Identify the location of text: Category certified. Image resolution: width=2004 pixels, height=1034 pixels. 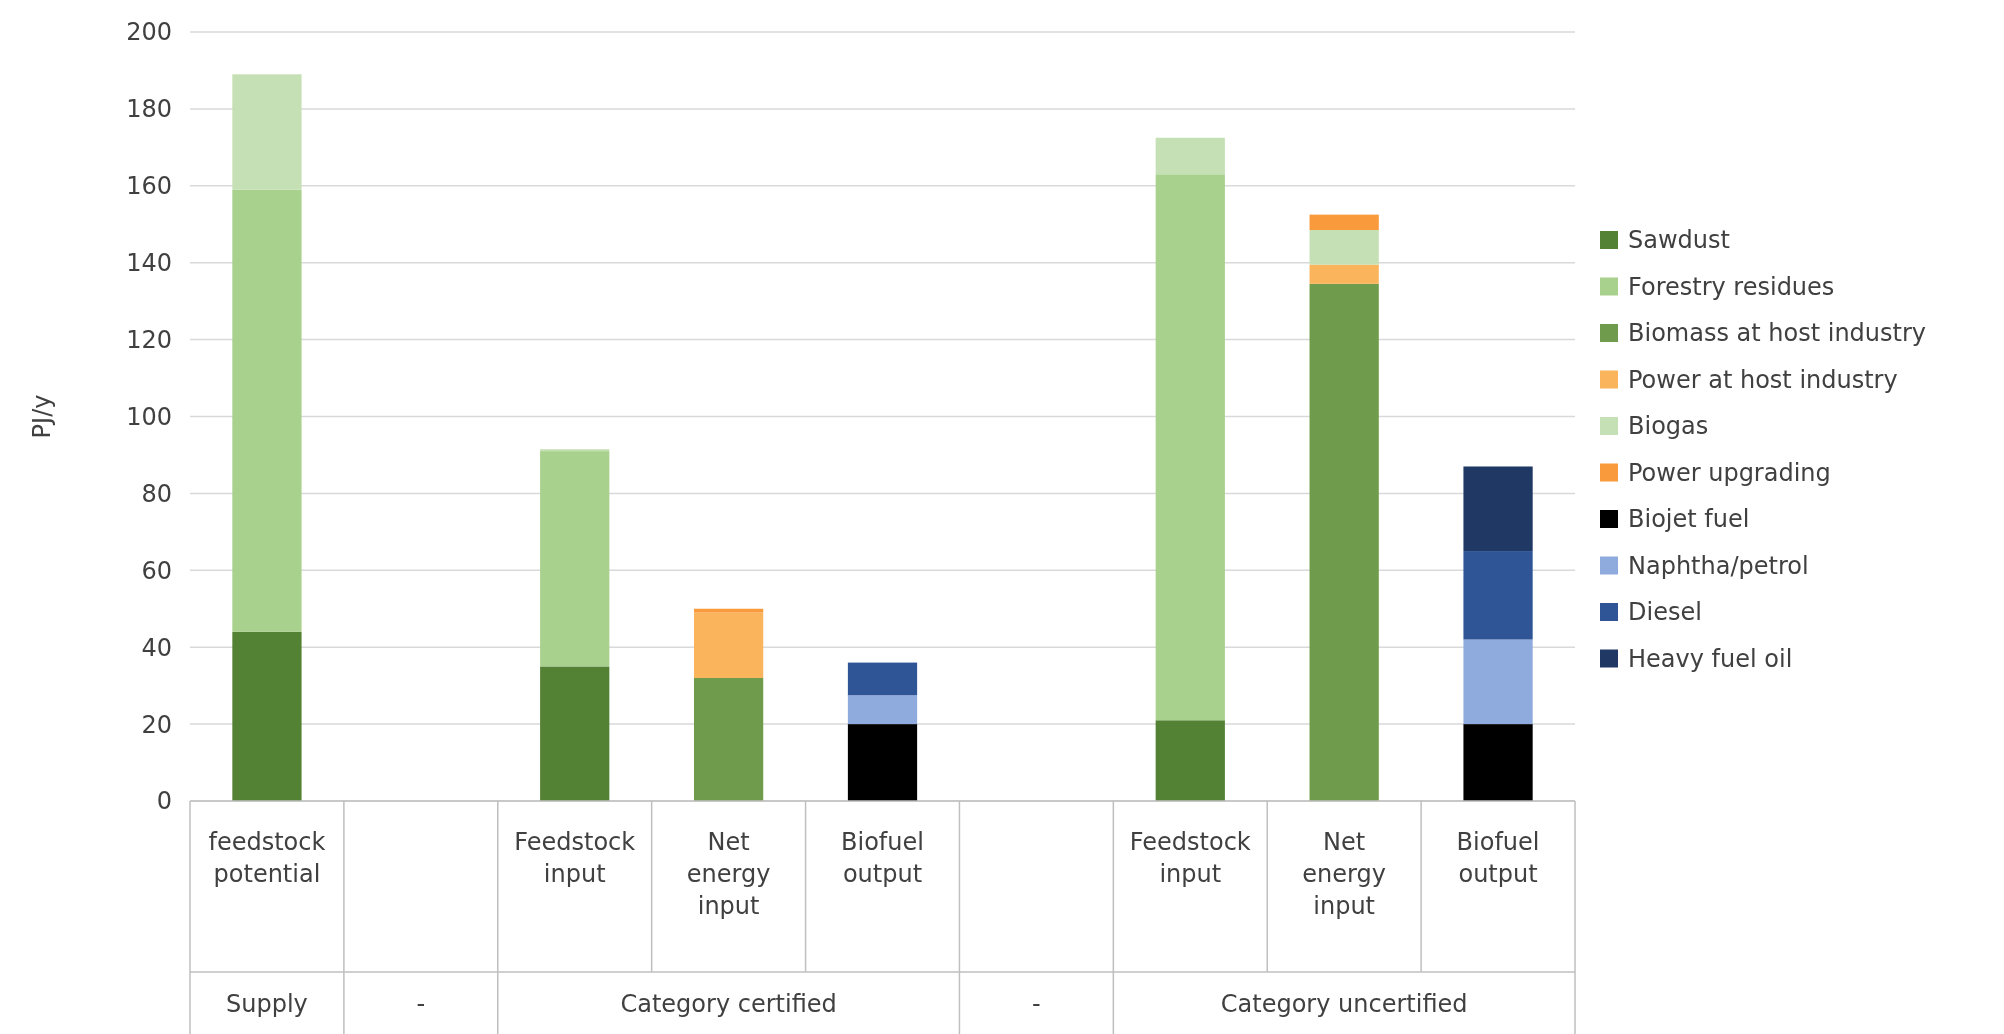
(728, 1004).